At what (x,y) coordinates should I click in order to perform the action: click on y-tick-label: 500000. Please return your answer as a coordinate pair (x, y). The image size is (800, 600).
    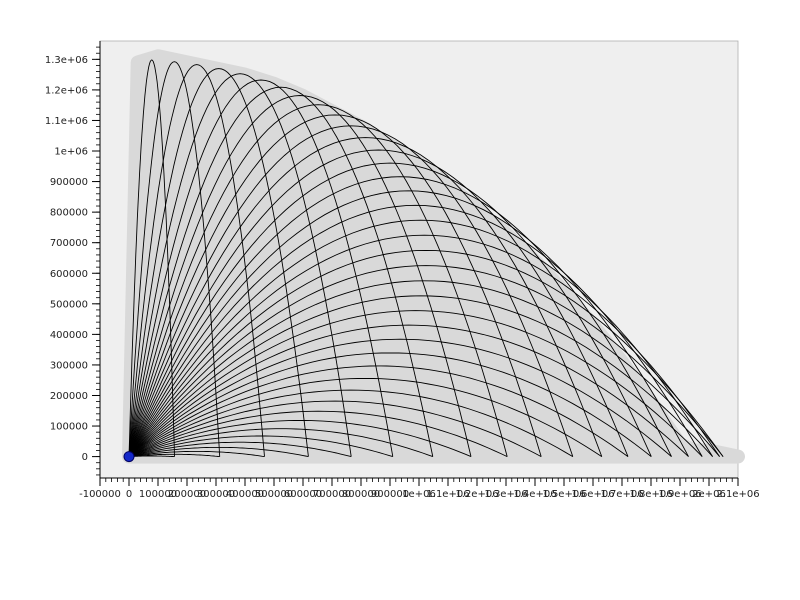
    Looking at the image, I should click on (69, 304).